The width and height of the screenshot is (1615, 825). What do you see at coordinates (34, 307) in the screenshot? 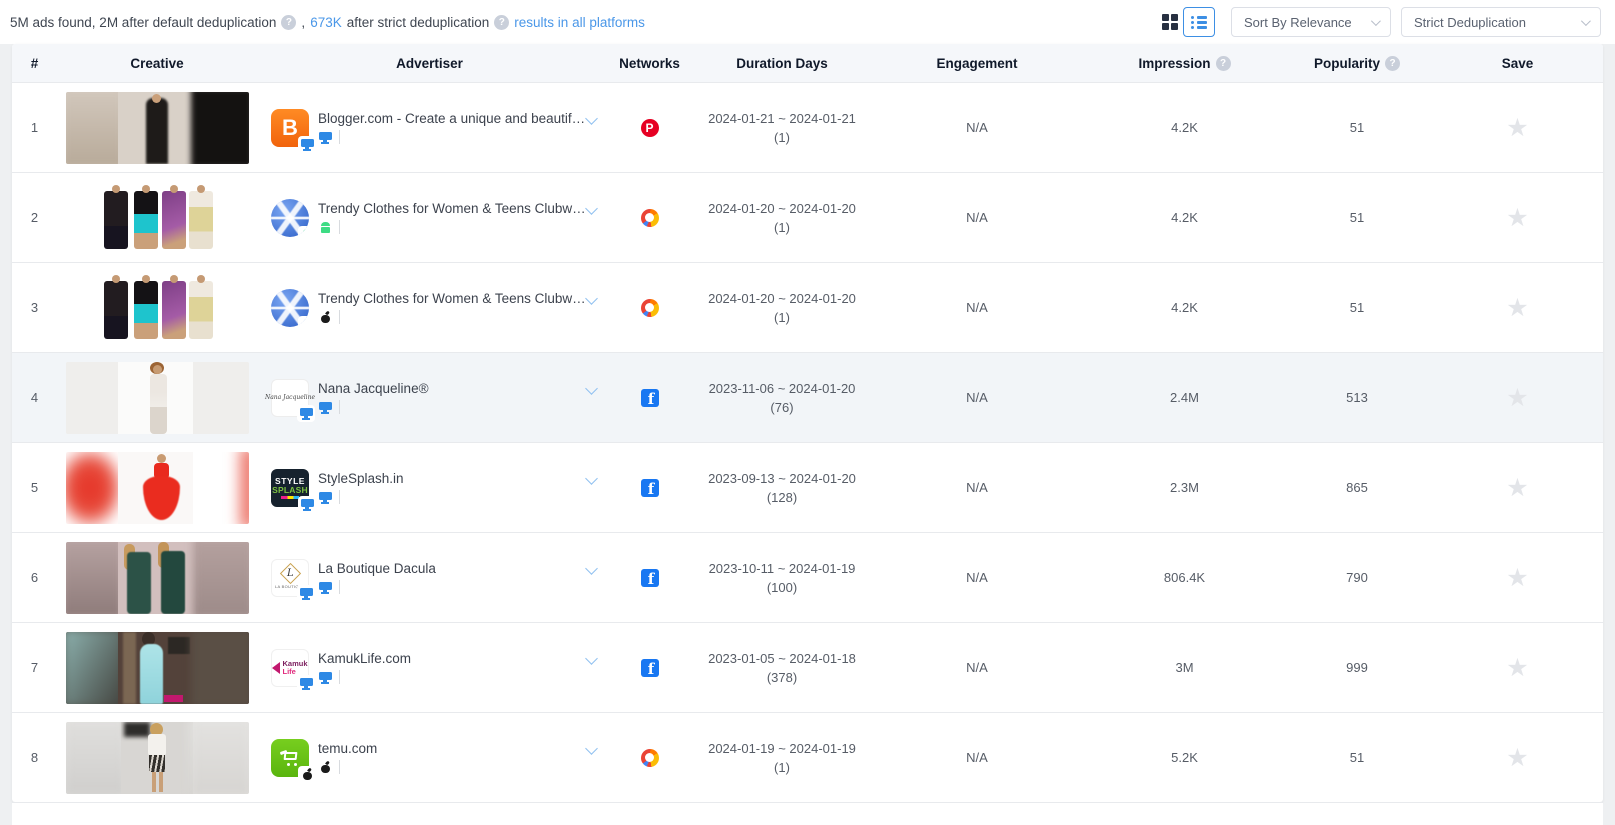
I see `row-index: 3` at bounding box center [34, 307].